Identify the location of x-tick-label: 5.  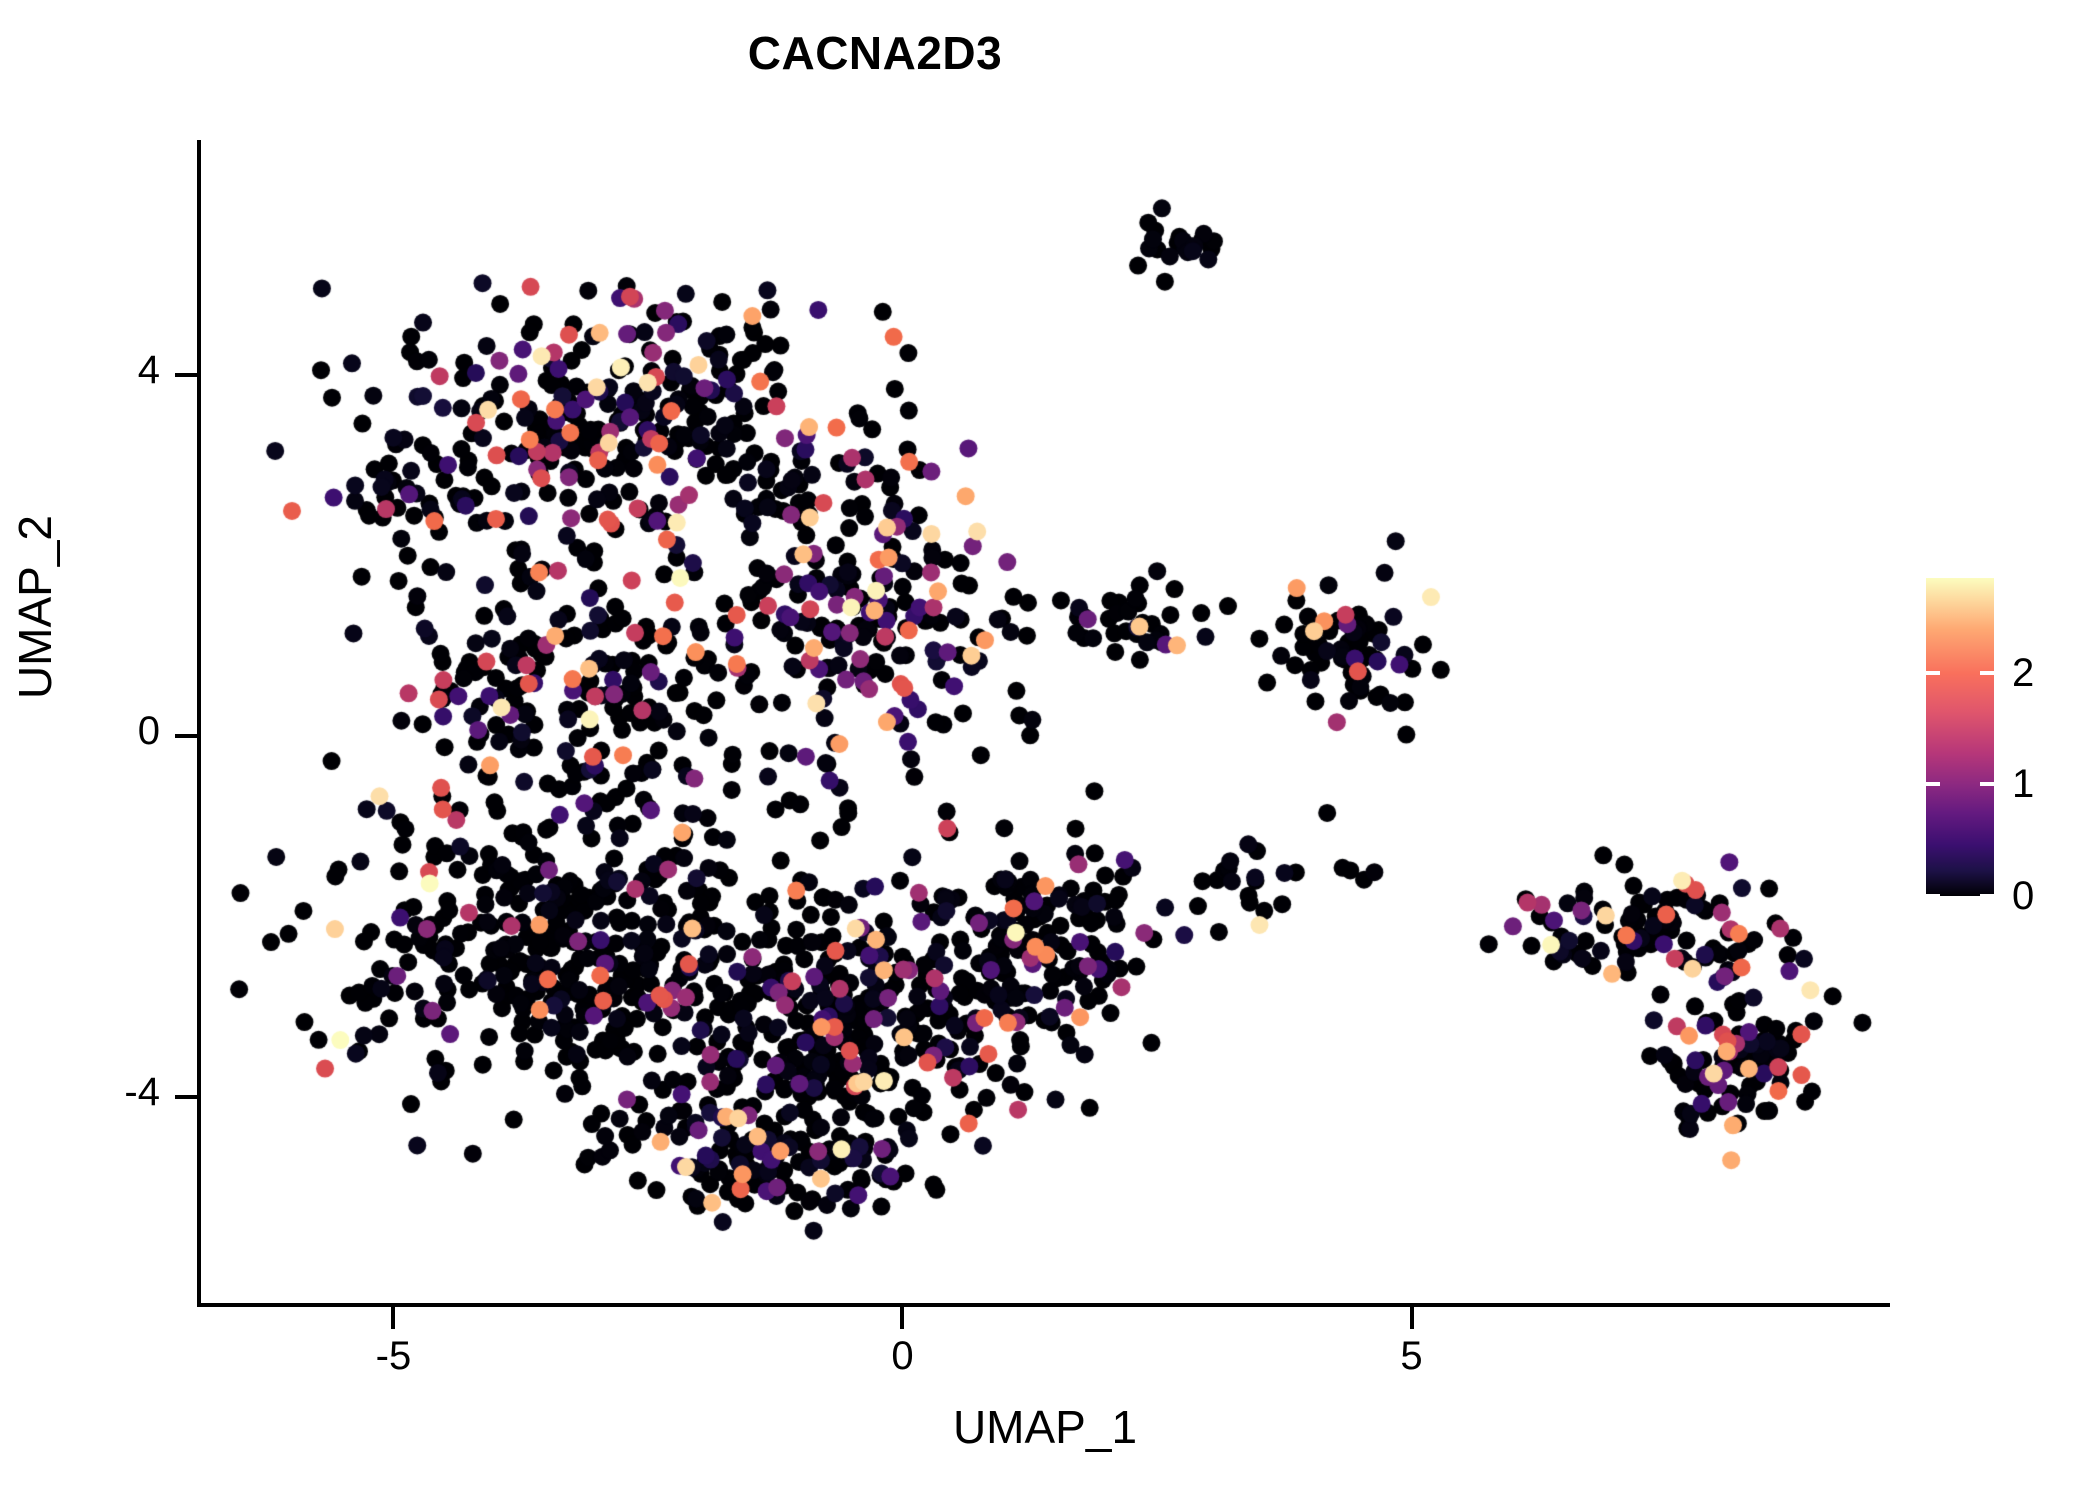
(1411, 1356).